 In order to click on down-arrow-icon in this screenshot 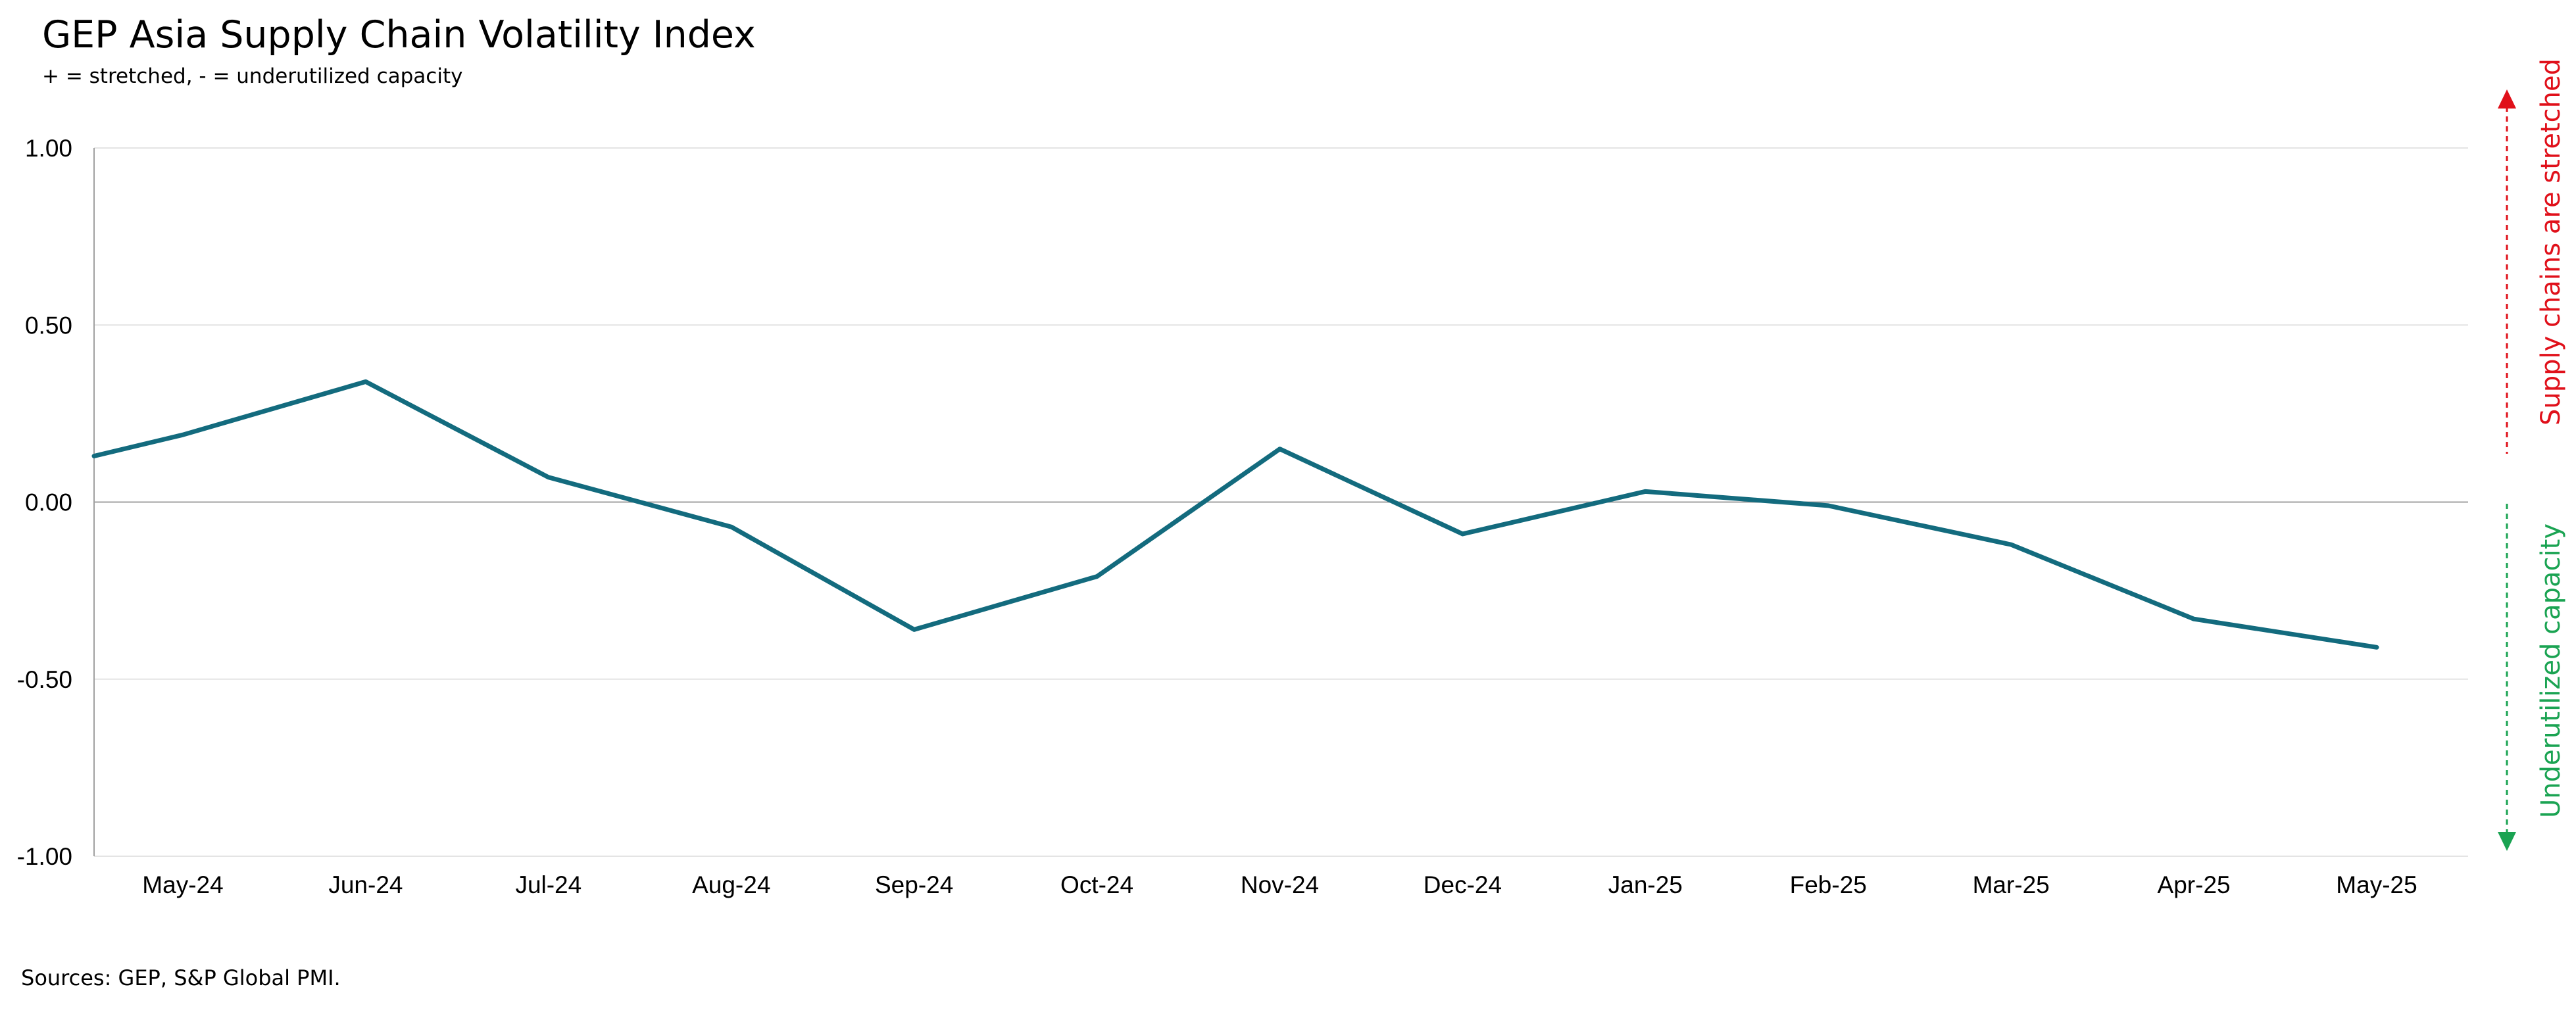, I will do `click(2507, 842)`.